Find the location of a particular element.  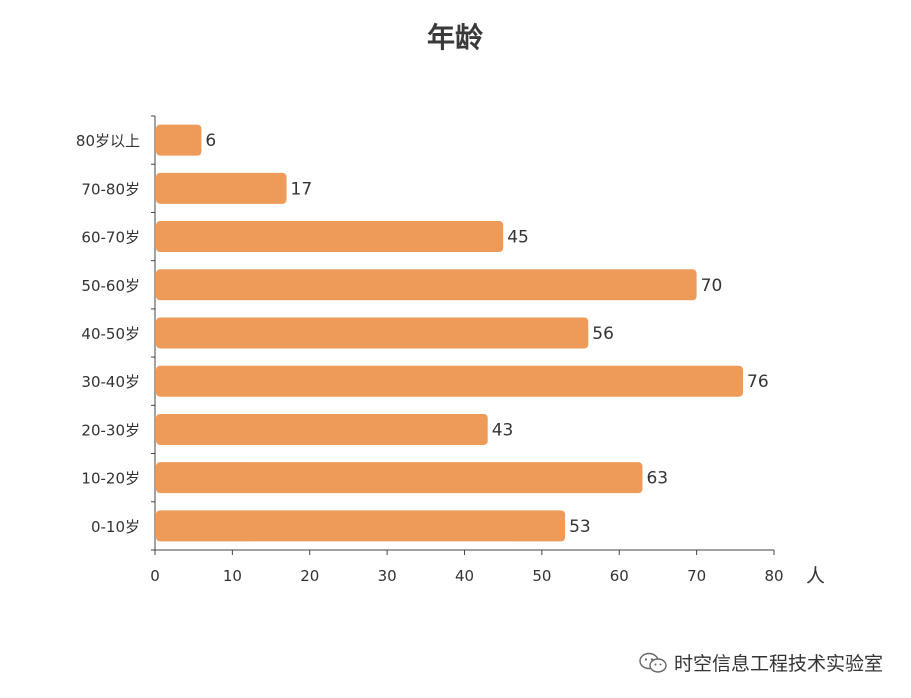

category-label: 0-10岁 is located at coordinates (115, 527).